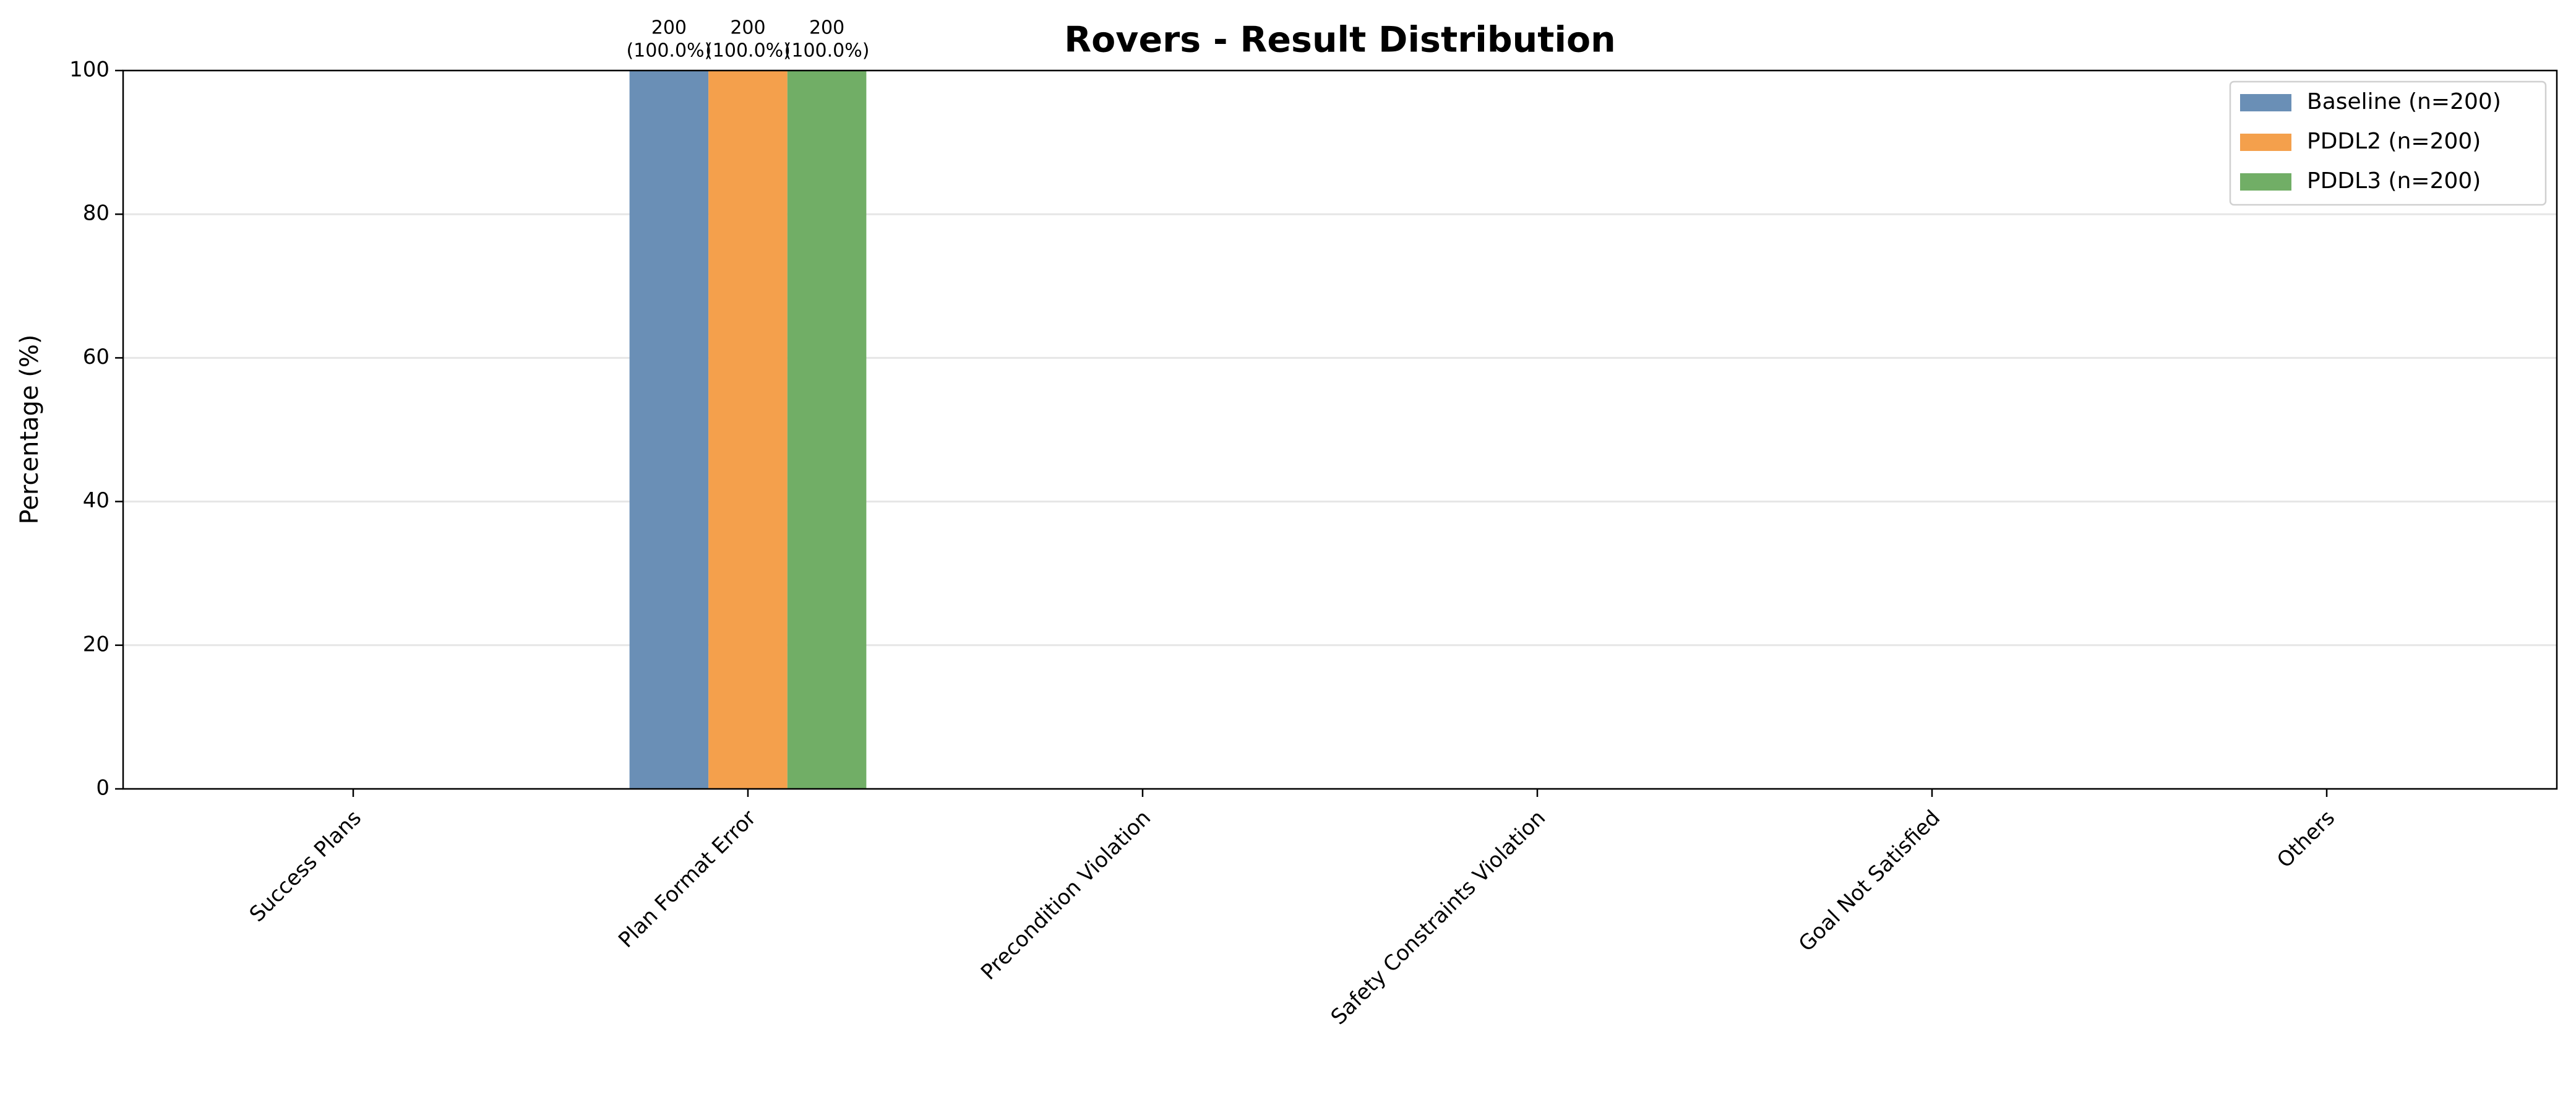 Image resolution: width=2576 pixels, height=1097 pixels. Describe the element at coordinates (1869, 882) in the screenshot. I see `x-tick-label: Goal Not Satisfied` at that location.